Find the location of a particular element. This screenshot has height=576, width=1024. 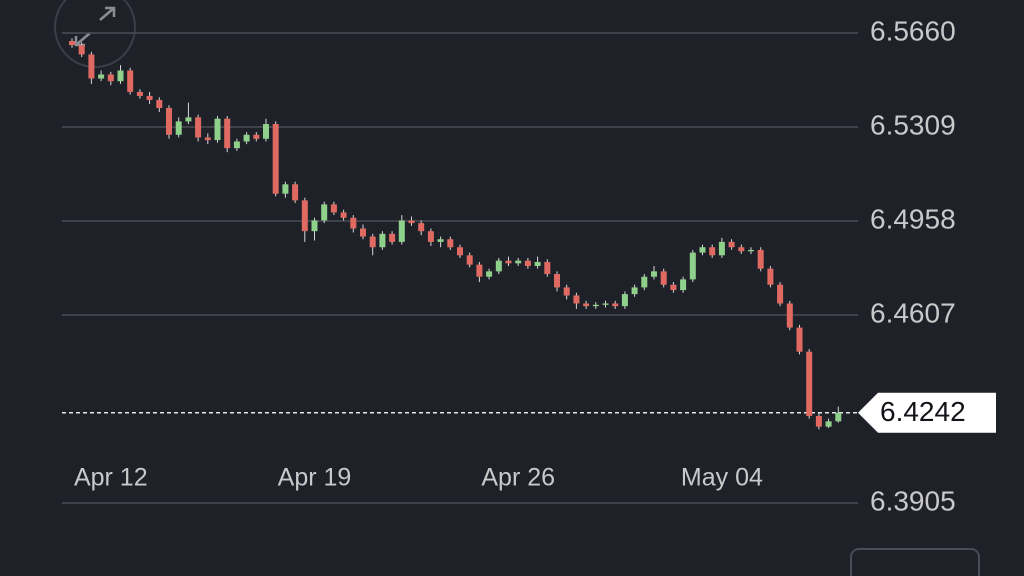

corner-button is located at coordinates (915, 562).